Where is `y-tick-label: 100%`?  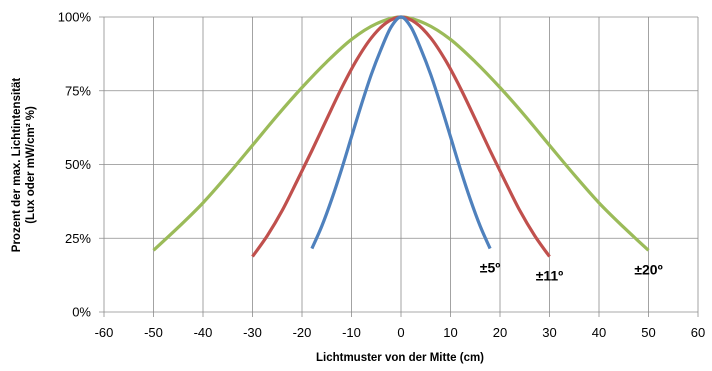 y-tick-label: 100% is located at coordinates (75, 17).